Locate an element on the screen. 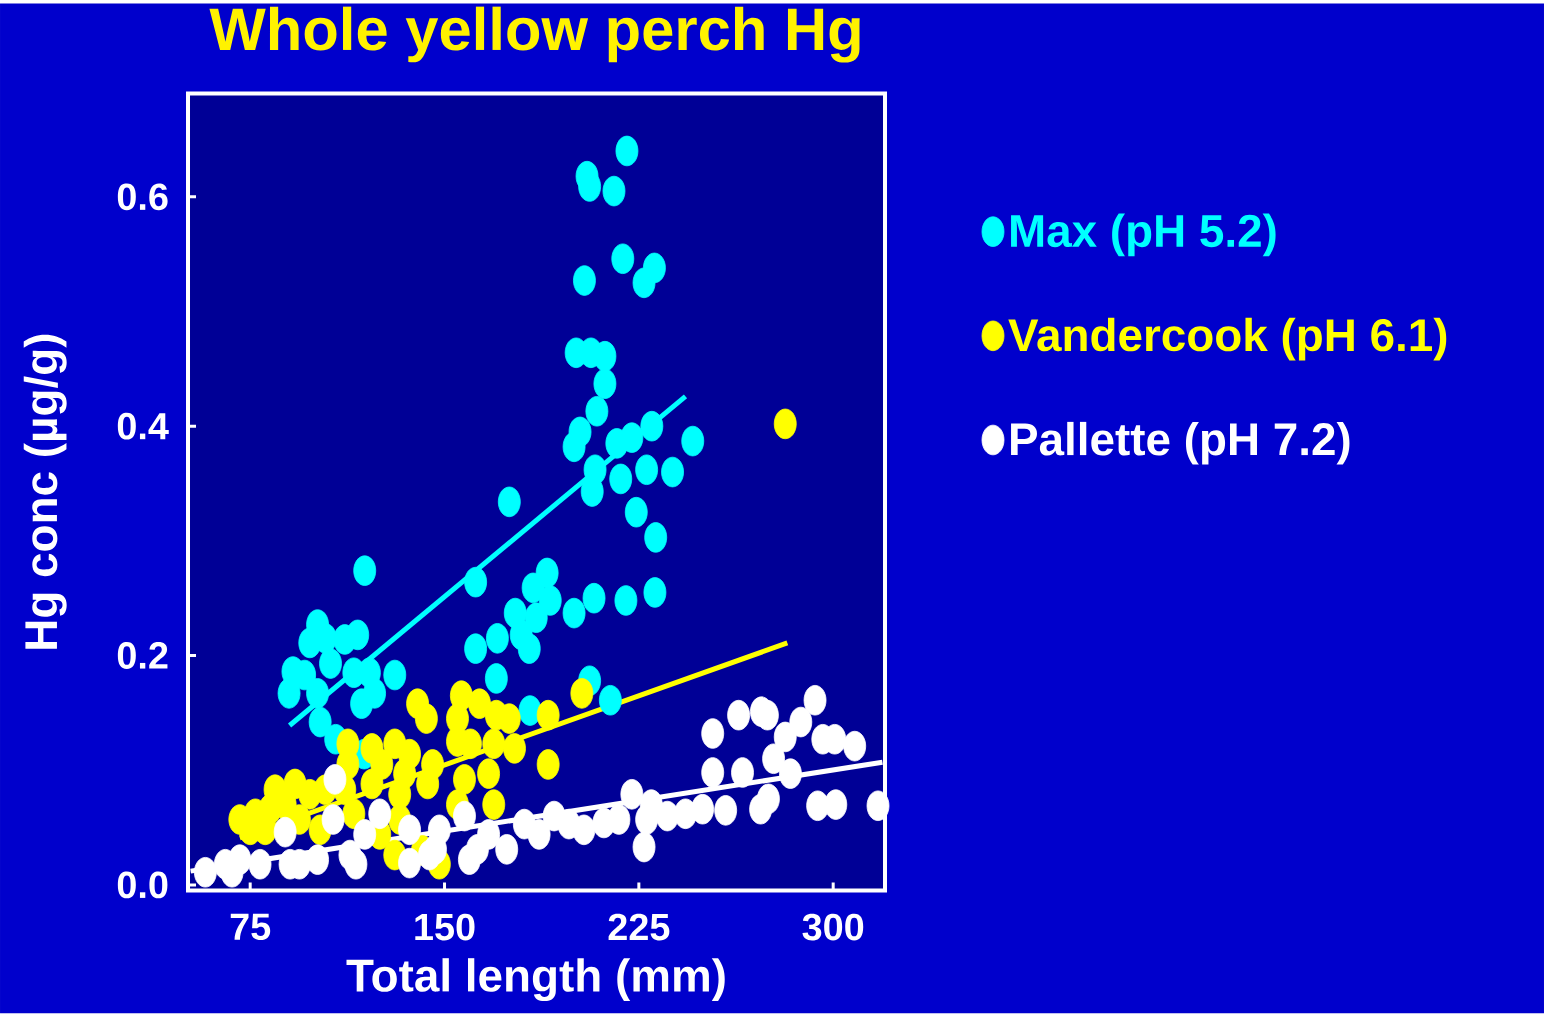 This screenshot has width=1544, height=1014. chart-title: Whole yellow perch Hg is located at coordinates (534, 34).